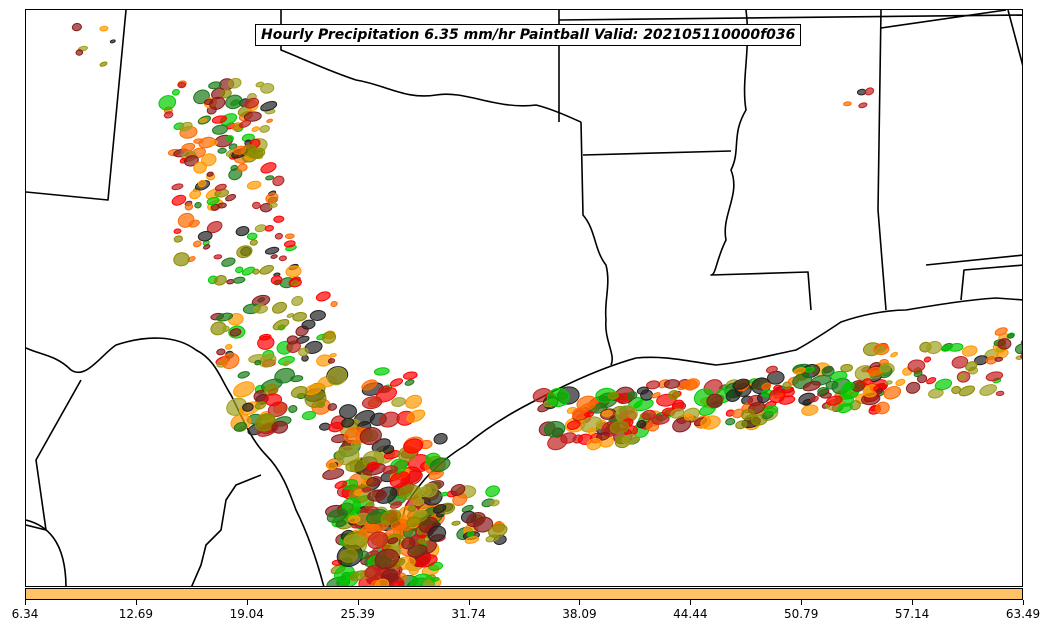 The width and height of the screenshot is (1053, 633). Describe the element at coordinates (657, 153) in the screenshot. I see `boundary-ar-la` at that location.